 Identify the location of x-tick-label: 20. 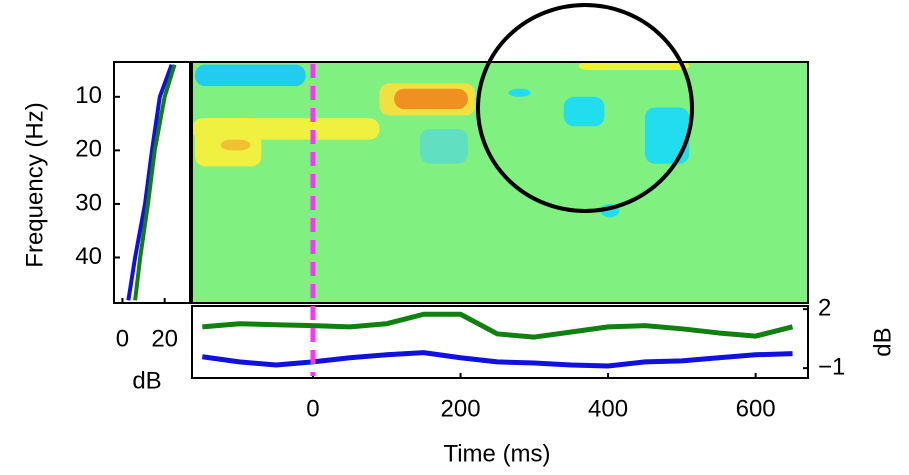
(164, 338).